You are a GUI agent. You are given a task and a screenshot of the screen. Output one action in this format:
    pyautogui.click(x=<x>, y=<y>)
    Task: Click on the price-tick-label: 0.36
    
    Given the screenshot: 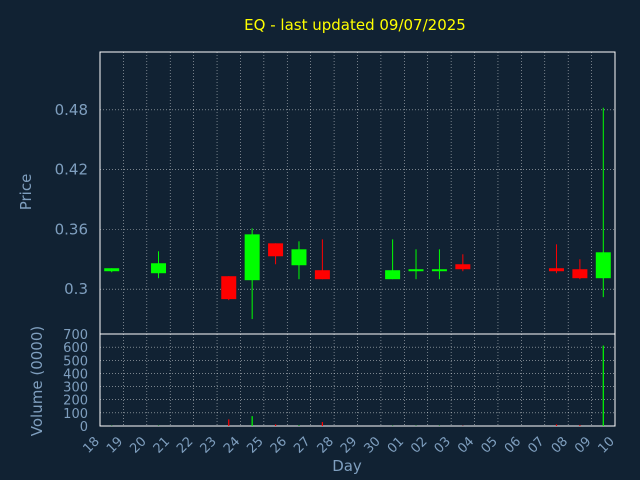 What is the action you would take?
    pyautogui.click(x=71, y=229)
    